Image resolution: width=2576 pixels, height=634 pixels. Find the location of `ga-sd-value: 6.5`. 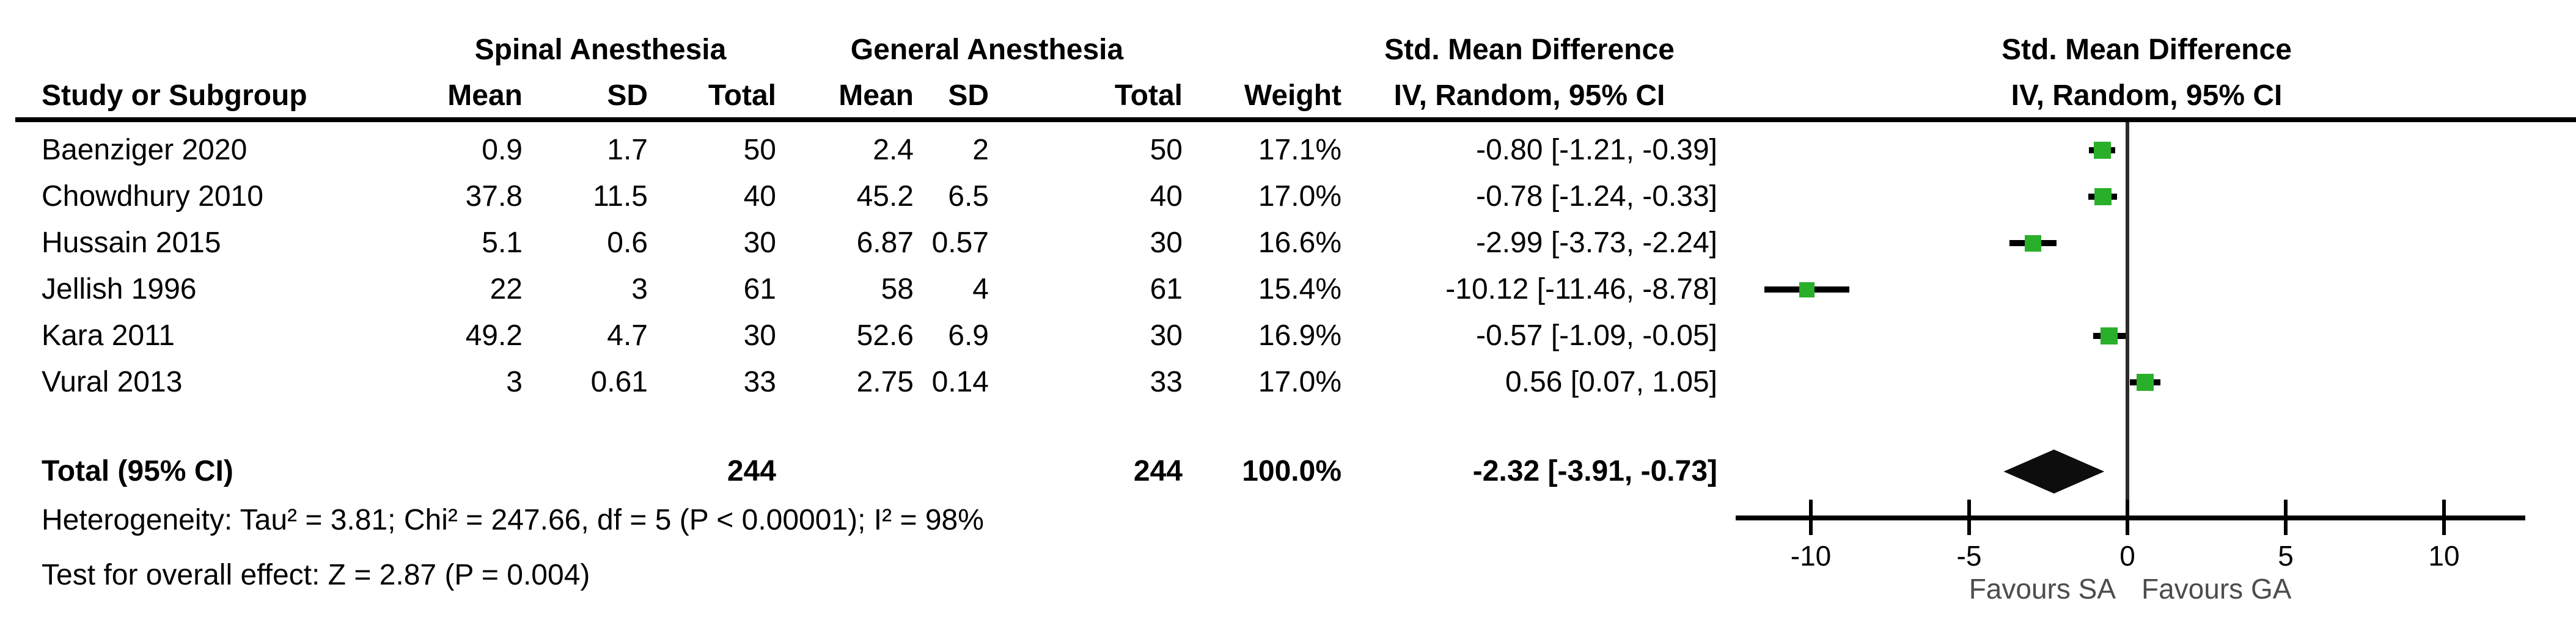

ga-sd-value: 6.5 is located at coordinates (968, 196).